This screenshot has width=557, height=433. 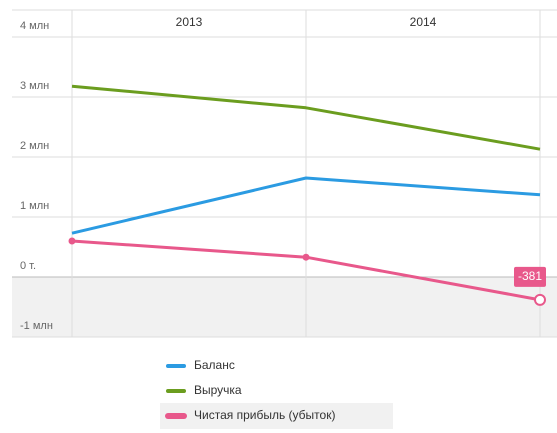 What do you see at coordinates (34, 206) in the screenshot?
I see `y-tick-label: 1 млн` at bounding box center [34, 206].